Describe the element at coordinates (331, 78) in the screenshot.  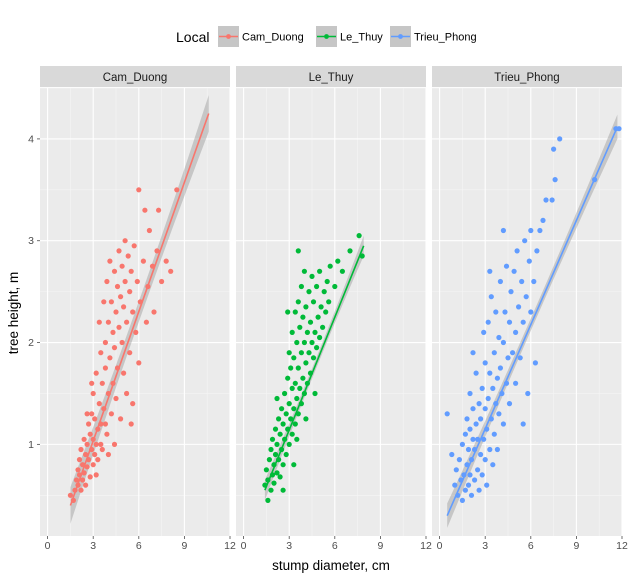
I see `facet-strip-label: Le_Thuy` at that location.